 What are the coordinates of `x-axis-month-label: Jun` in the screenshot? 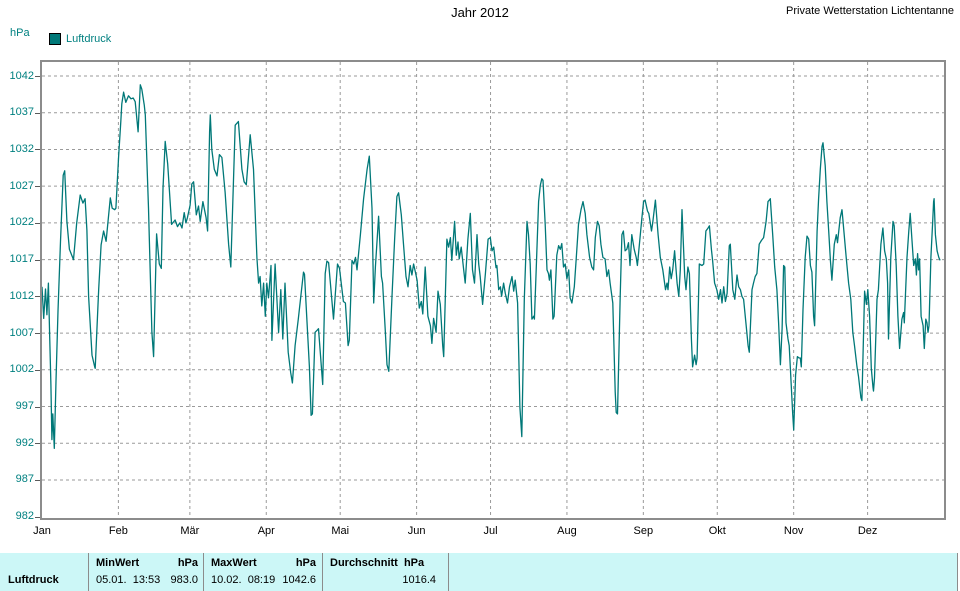 It's located at (416, 531).